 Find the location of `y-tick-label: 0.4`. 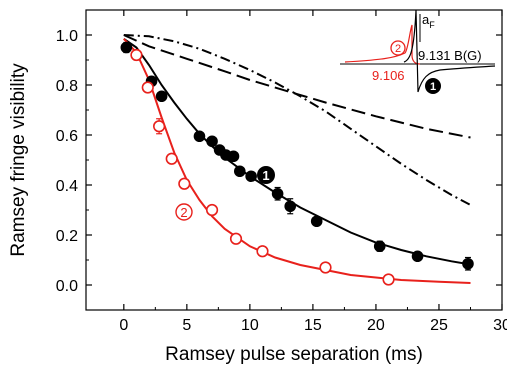

y-tick-label: 0.4 is located at coordinates (67, 186).